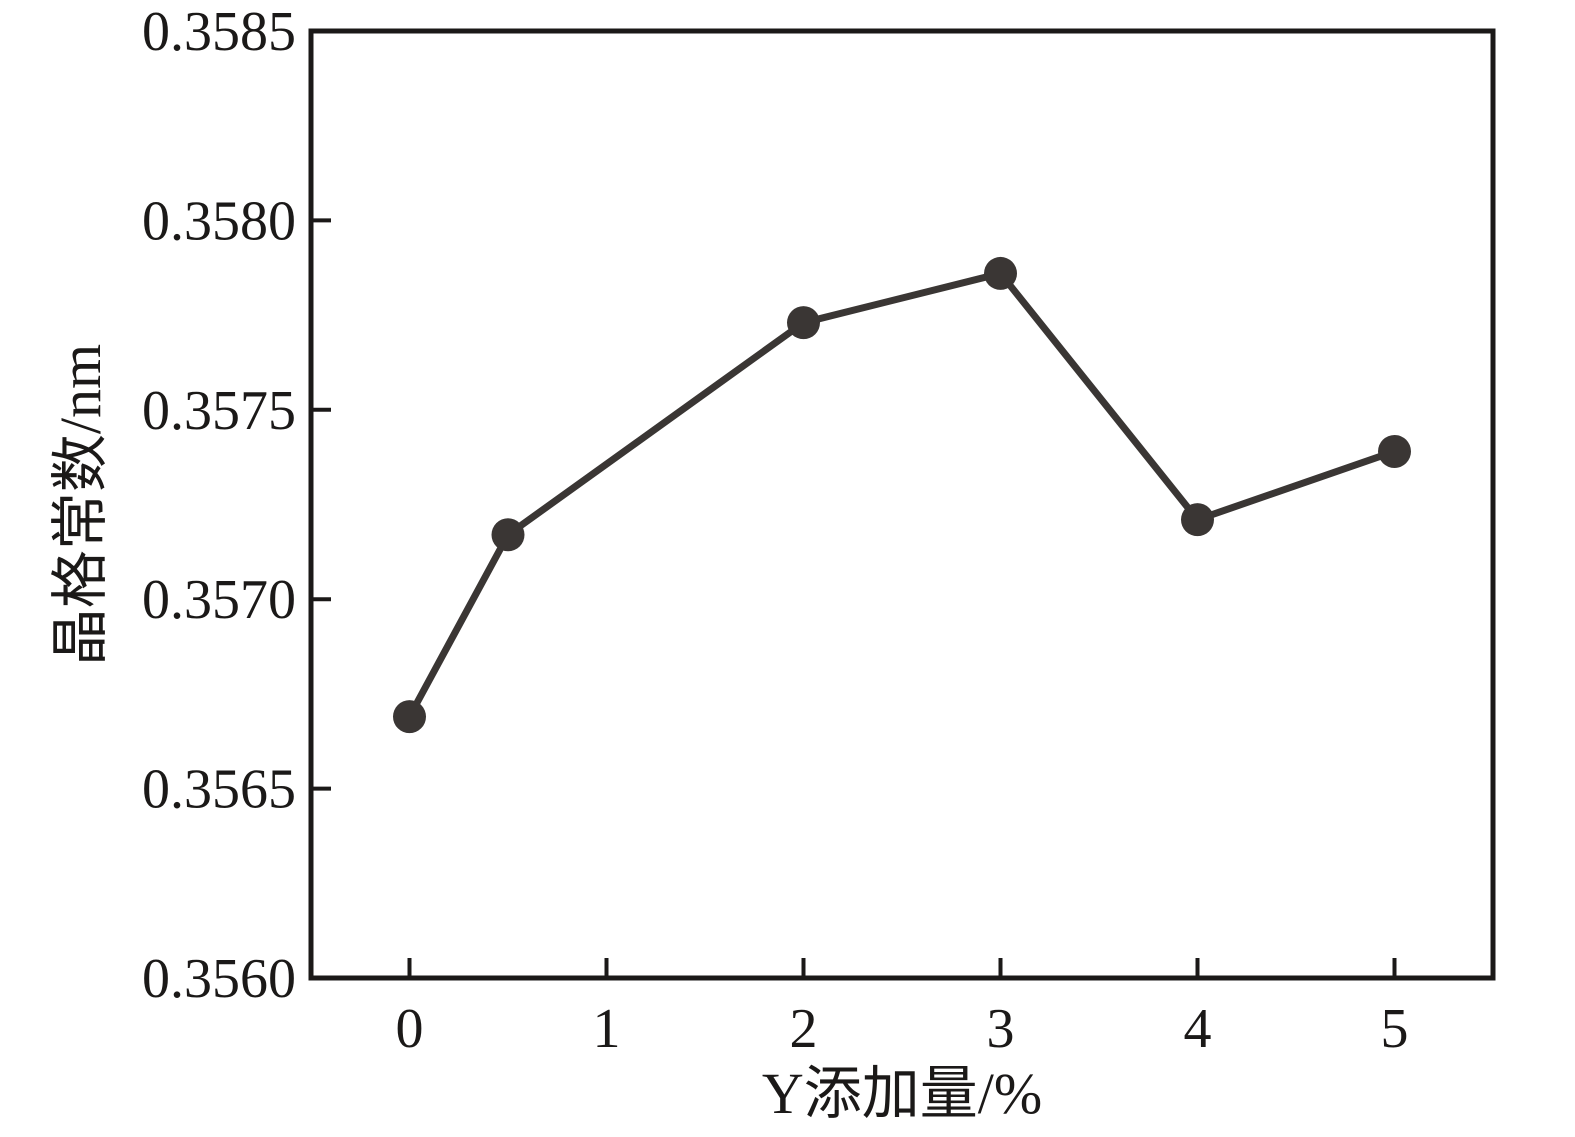 The width and height of the screenshot is (1575, 1137). I want to click on x-tick-label: 5, so click(1395, 1029).